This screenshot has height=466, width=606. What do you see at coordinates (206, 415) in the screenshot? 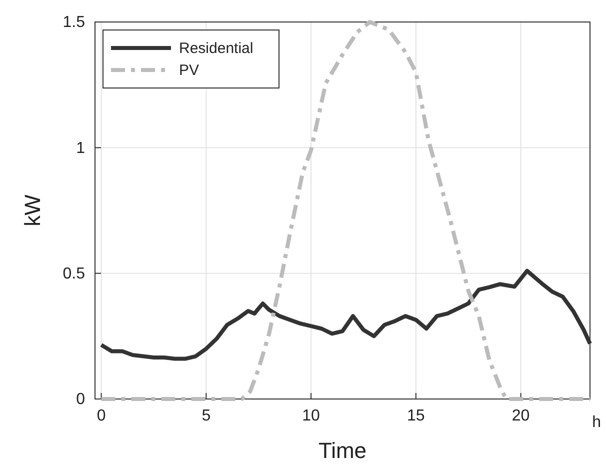
I see `x-tick-label: 5` at bounding box center [206, 415].